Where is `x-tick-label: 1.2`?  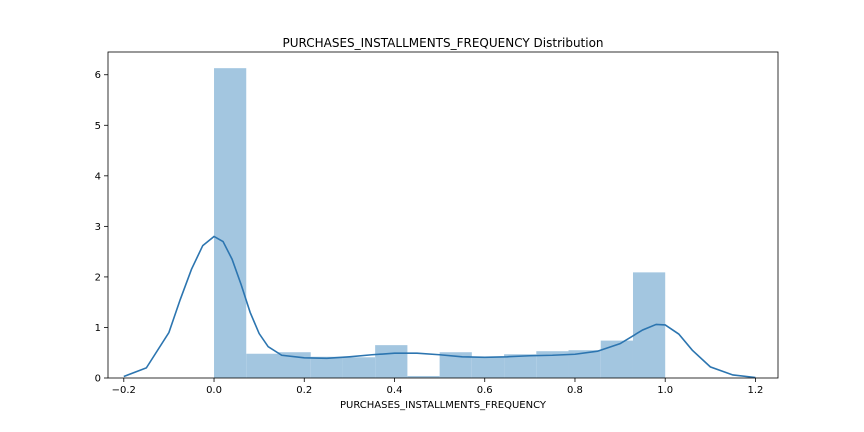
x-tick-label: 1.2 is located at coordinates (755, 390).